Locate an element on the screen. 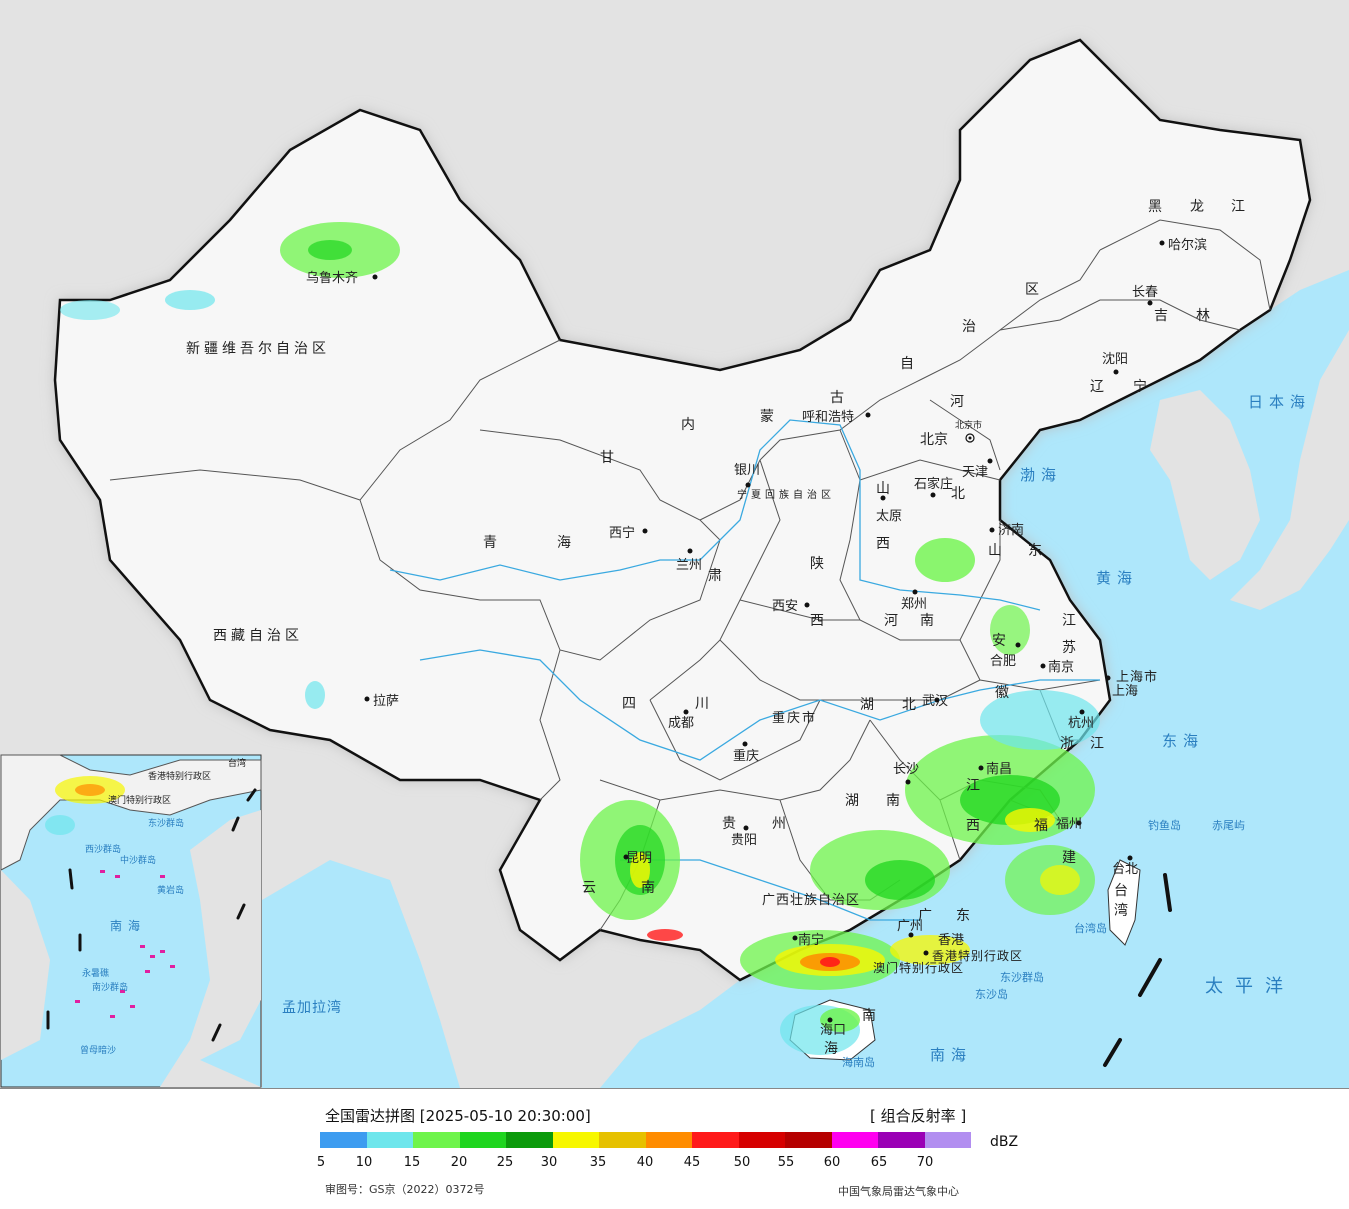 This screenshot has height=1209, width=1349. province-label: 青 is located at coordinates (492, 543).